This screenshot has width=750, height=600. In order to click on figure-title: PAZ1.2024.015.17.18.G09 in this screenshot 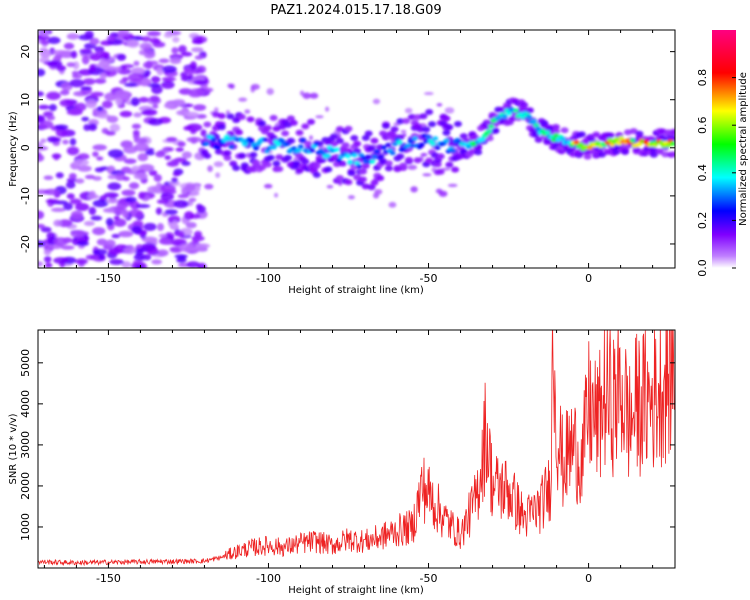, I will do `click(355, 10)`.